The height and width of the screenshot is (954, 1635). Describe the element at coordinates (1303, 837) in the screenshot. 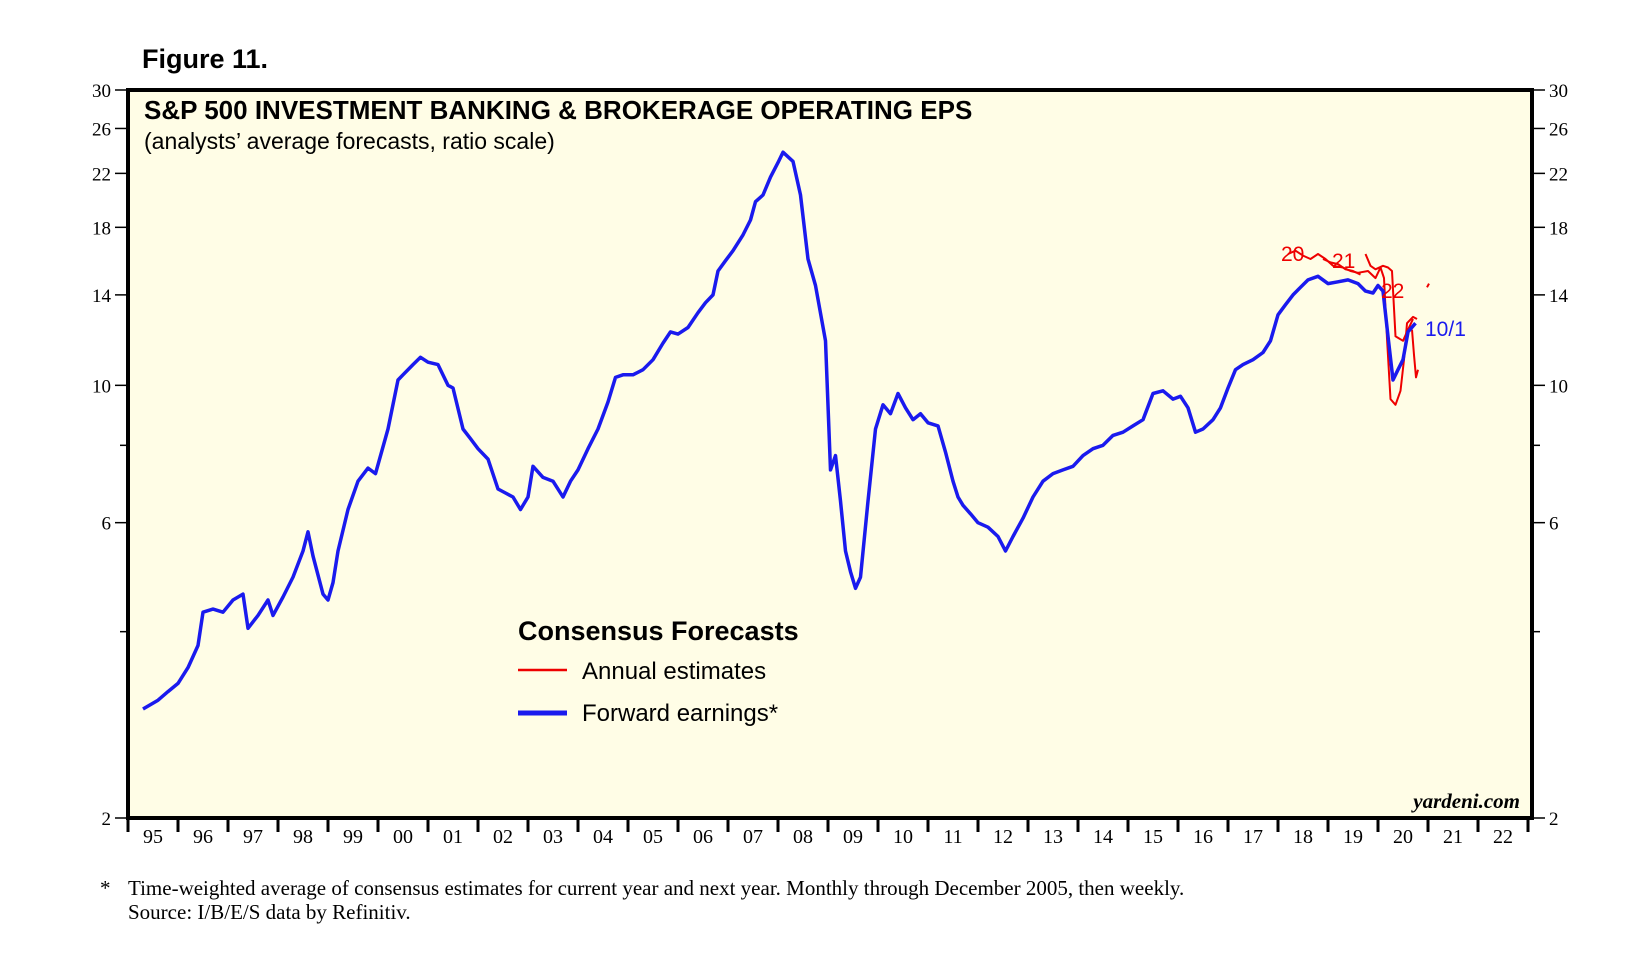

I see `x-tick-label: 18` at that location.